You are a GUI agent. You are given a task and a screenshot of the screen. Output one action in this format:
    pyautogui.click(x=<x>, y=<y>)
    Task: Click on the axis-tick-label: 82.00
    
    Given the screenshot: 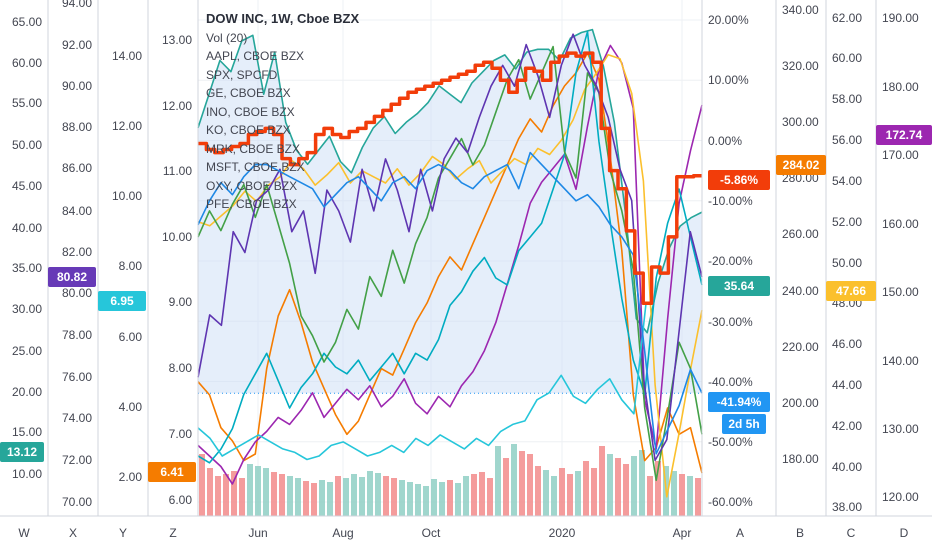 What is the action you would take?
    pyautogui.click(x=77, y=252)
    